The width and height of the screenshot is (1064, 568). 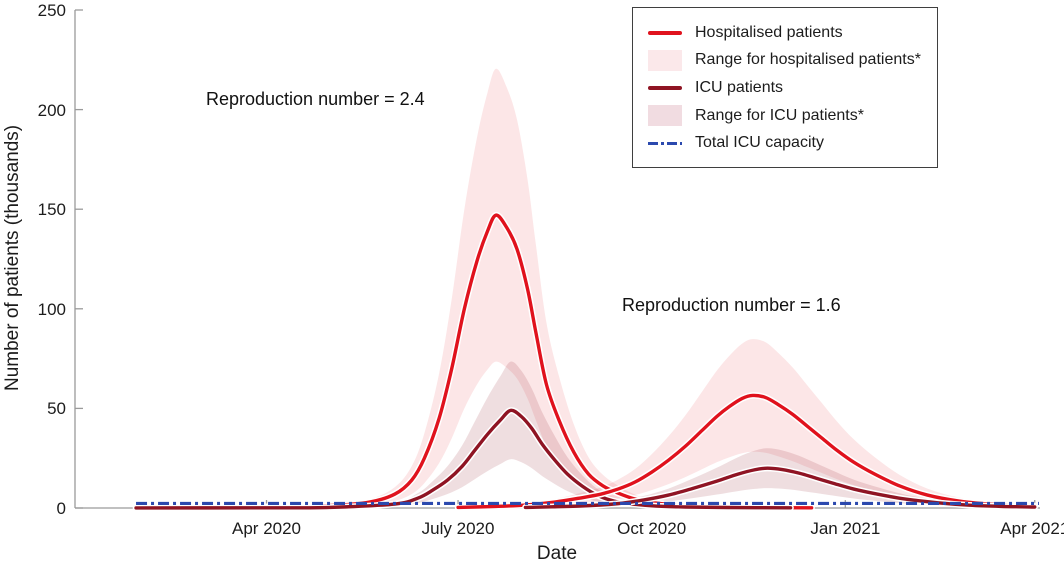 I want to click on x-axis-title: Date, so click(x=557, y=553).